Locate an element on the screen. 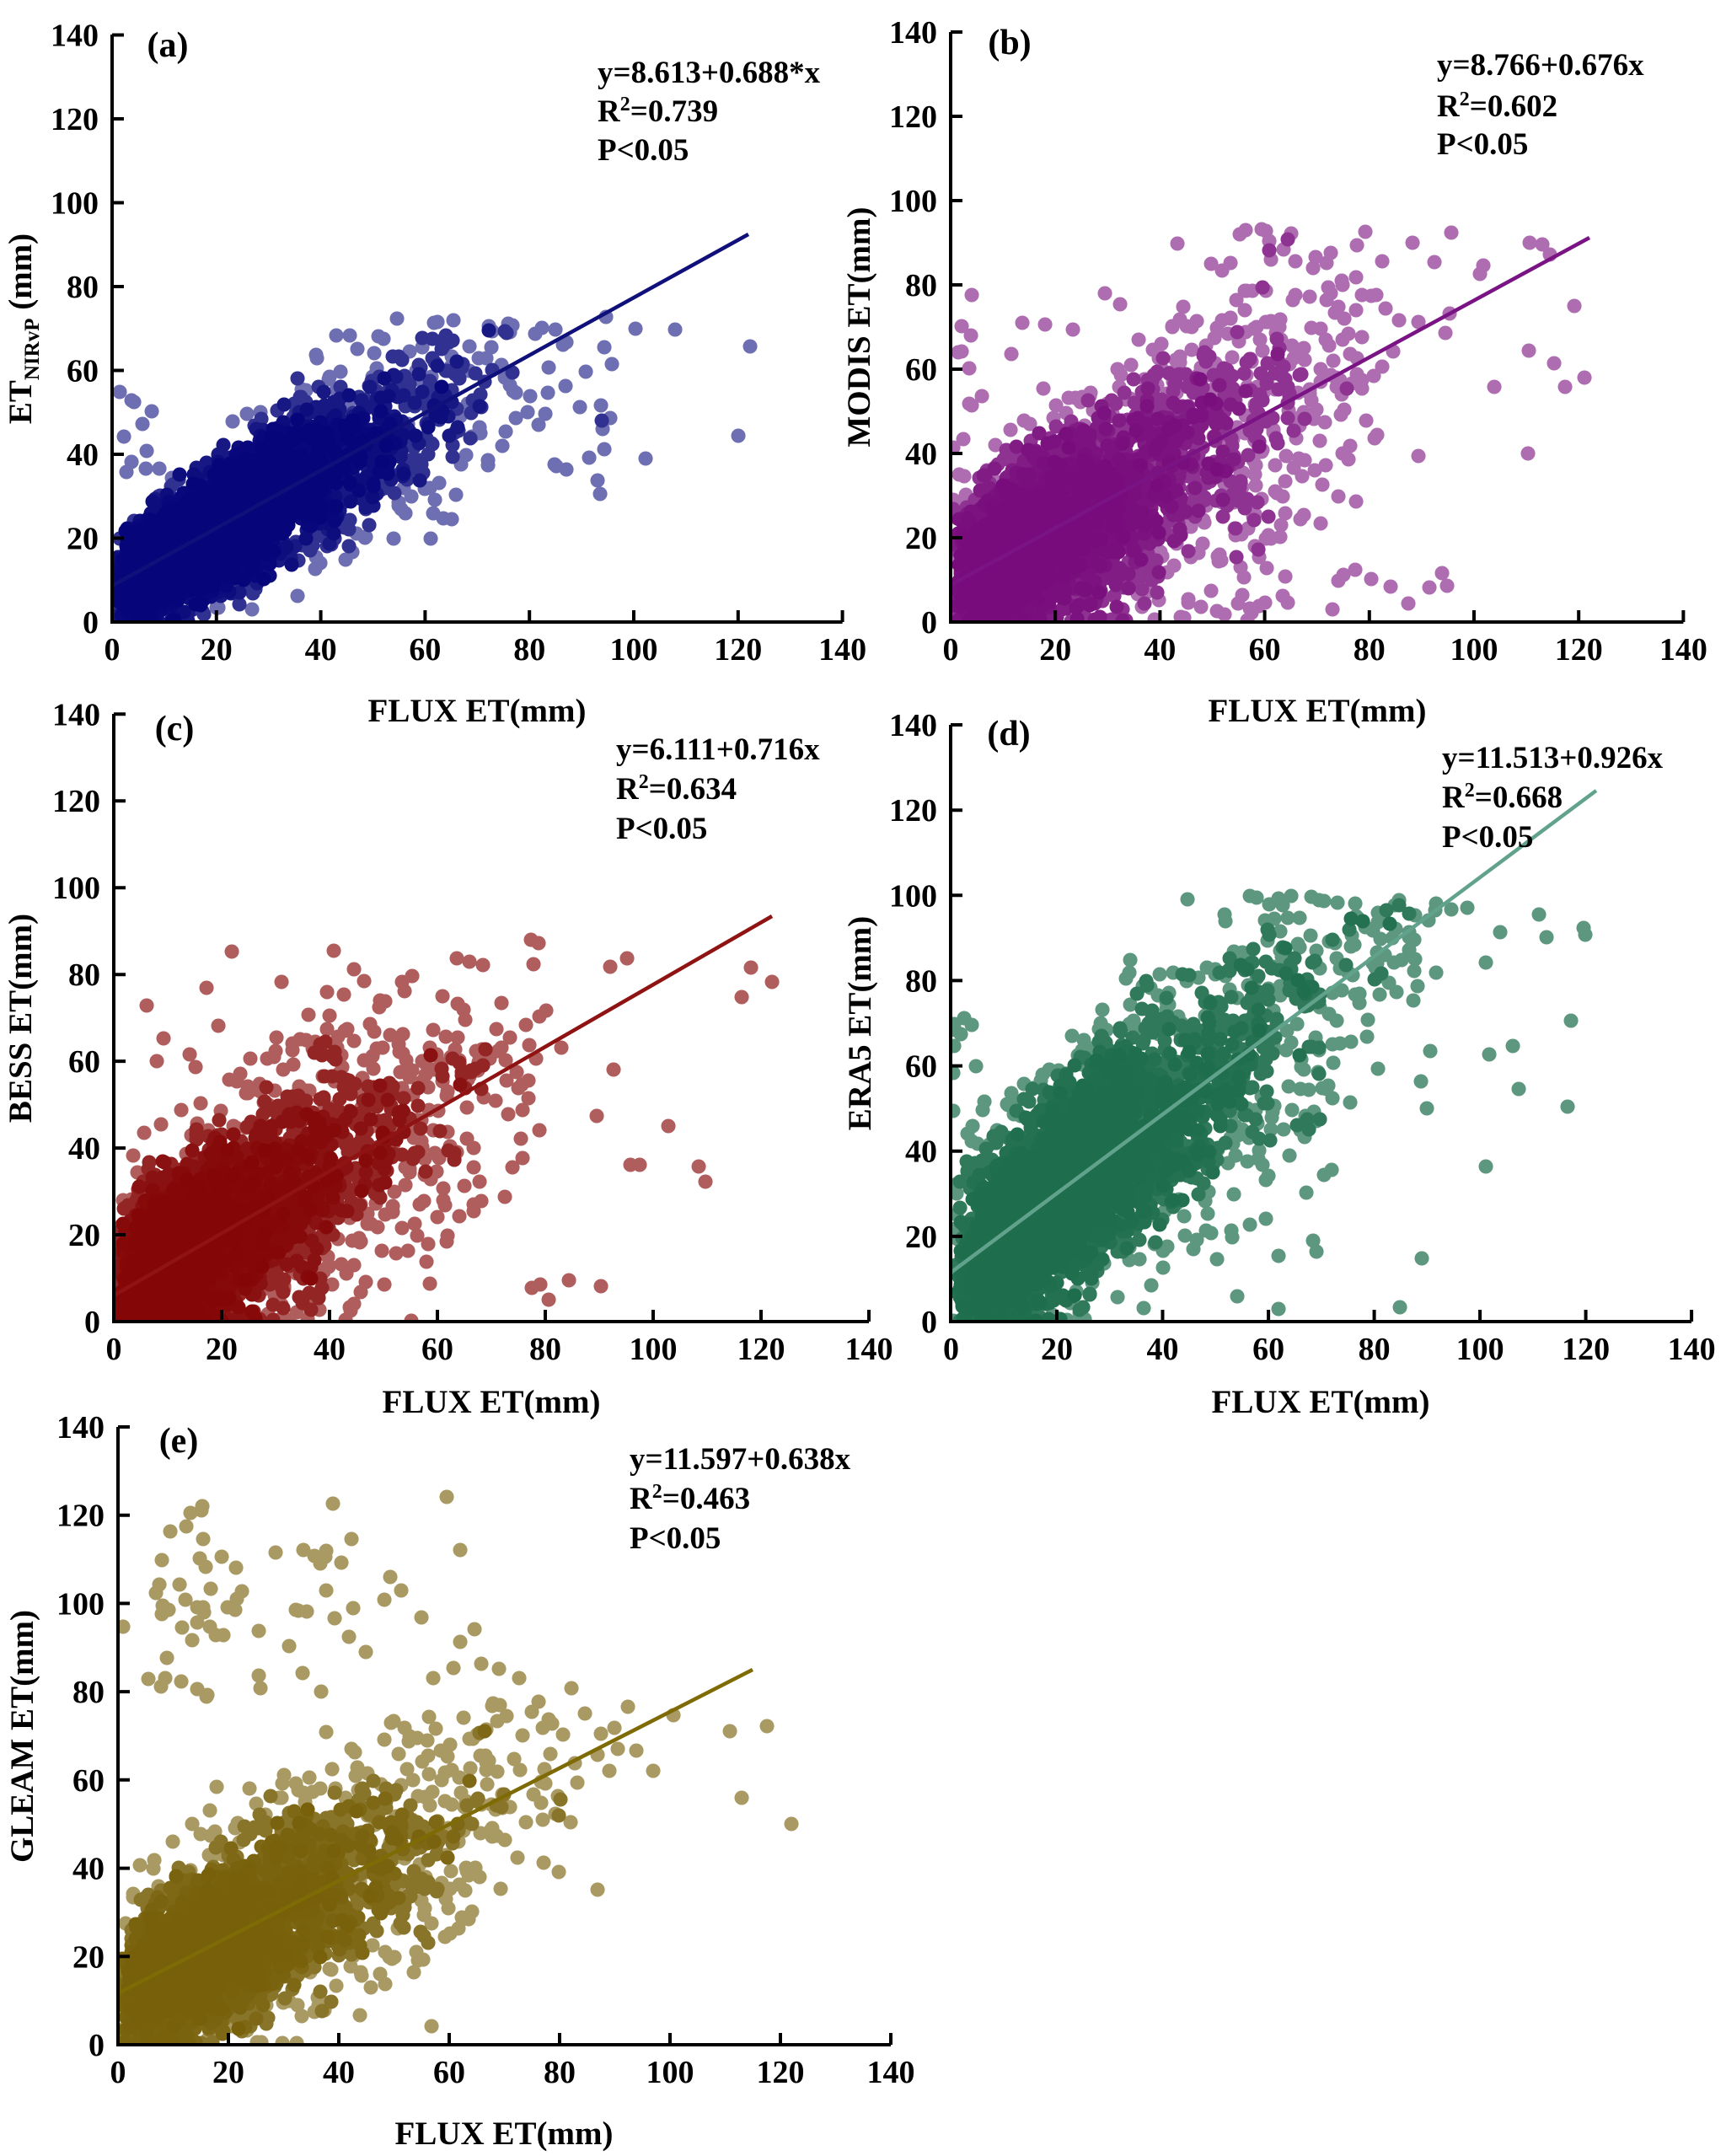 The width and height of the screenshot is (1726, 2156). svg-text: R2=0.634 is located at coordinates (676, 789).